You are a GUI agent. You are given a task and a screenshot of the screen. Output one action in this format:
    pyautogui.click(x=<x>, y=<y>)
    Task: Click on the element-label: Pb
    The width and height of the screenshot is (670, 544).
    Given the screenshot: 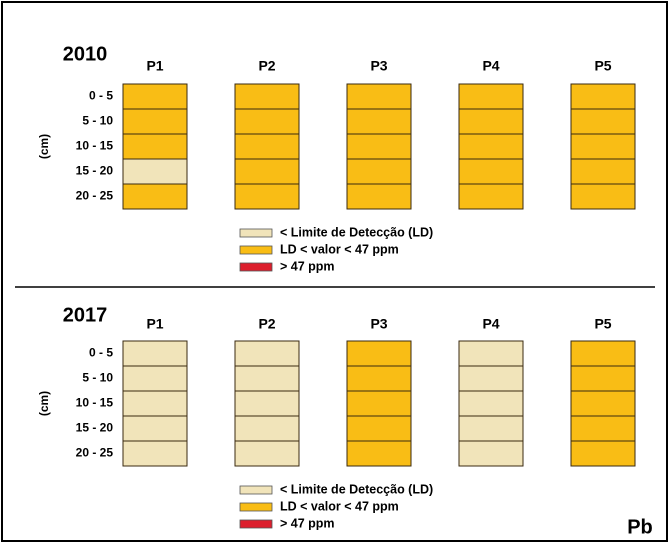 What is the action you would take?
    pyautogui.click(x=640, y=527)
    